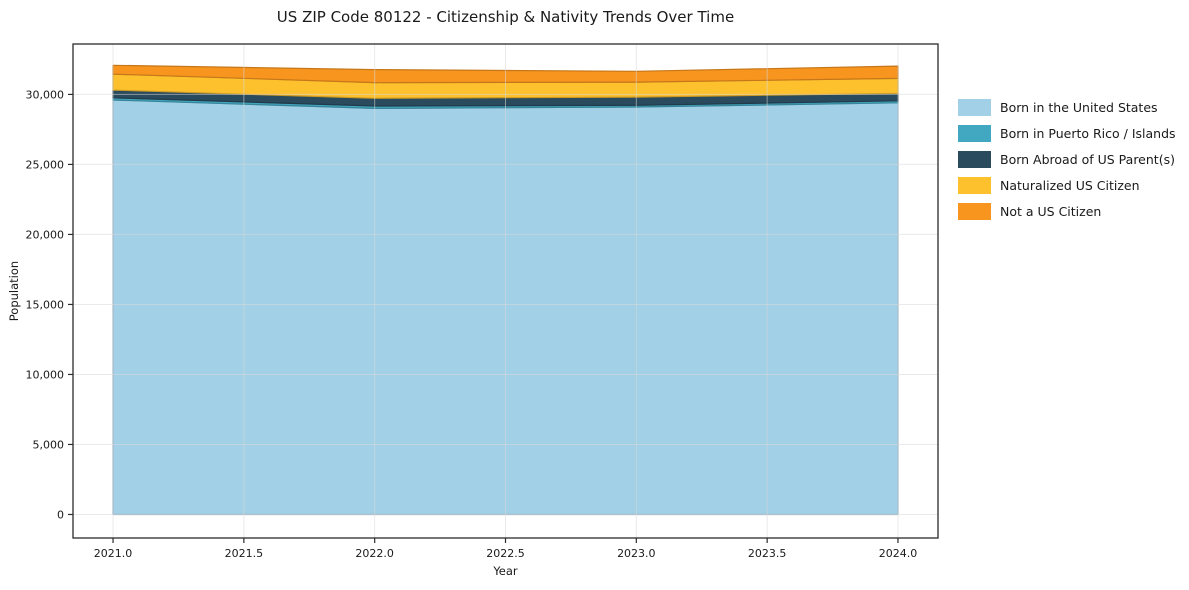 The height and width of the screenshot is (590, 1189). What do you see at coordinates (45, 94) in the screenshot?
I see `y-tick-label: 30,000` at bounding box center [45, 94].